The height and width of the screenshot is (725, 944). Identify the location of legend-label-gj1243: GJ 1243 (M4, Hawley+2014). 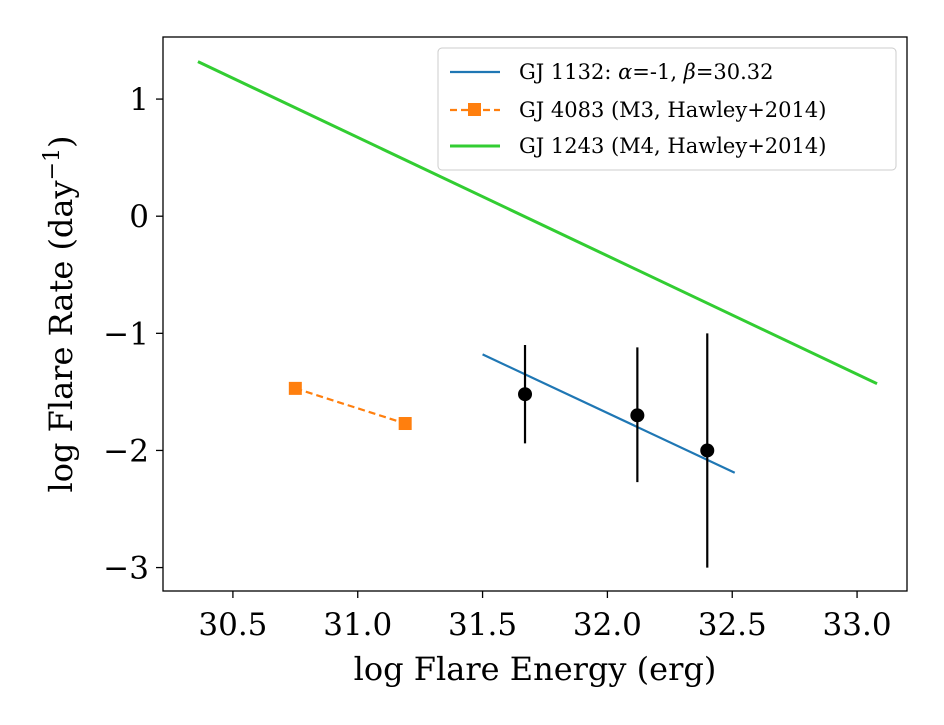
(672, 146).